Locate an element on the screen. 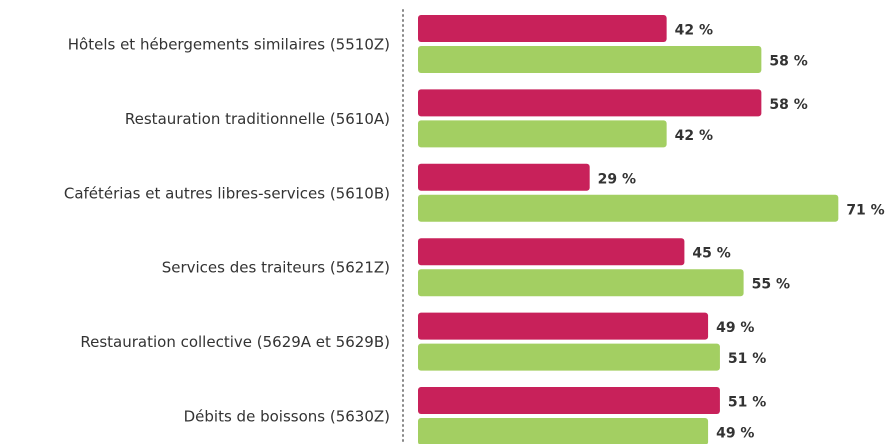 The height and width of the screenshot is (444, 886). category-label: Débits de boissons (5630Z) is located at coordinates (287, 417).